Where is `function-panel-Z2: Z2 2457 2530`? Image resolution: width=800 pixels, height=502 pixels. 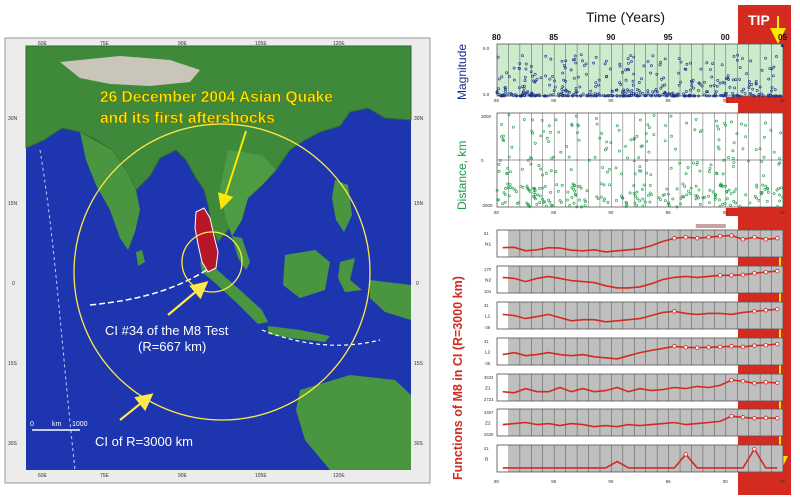 function-panel-Z2: Z2 2457 2530 is located at coordinates (634, 422).